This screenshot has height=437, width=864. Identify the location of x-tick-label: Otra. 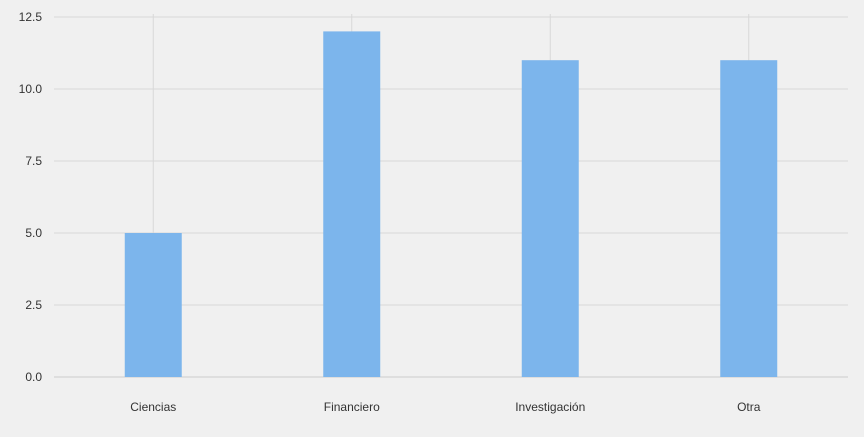
(749, 407).